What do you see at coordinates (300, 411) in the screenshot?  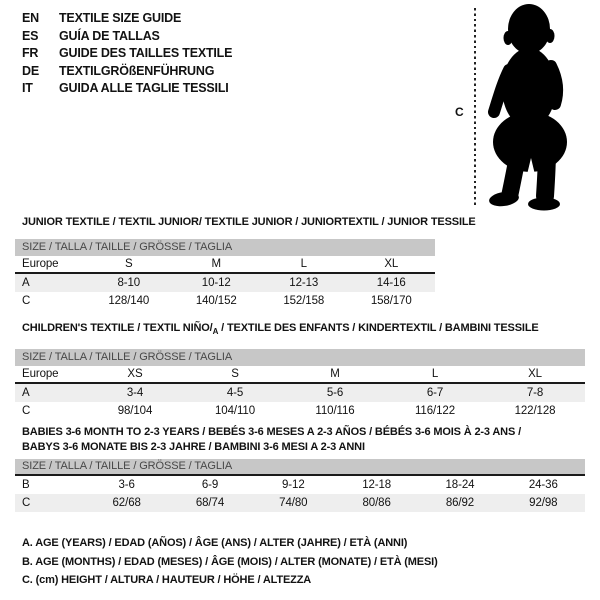 I see `table-row-height: C 98/104 104/110 110/116 116/122 122/128` at bounding box center [300, 411].